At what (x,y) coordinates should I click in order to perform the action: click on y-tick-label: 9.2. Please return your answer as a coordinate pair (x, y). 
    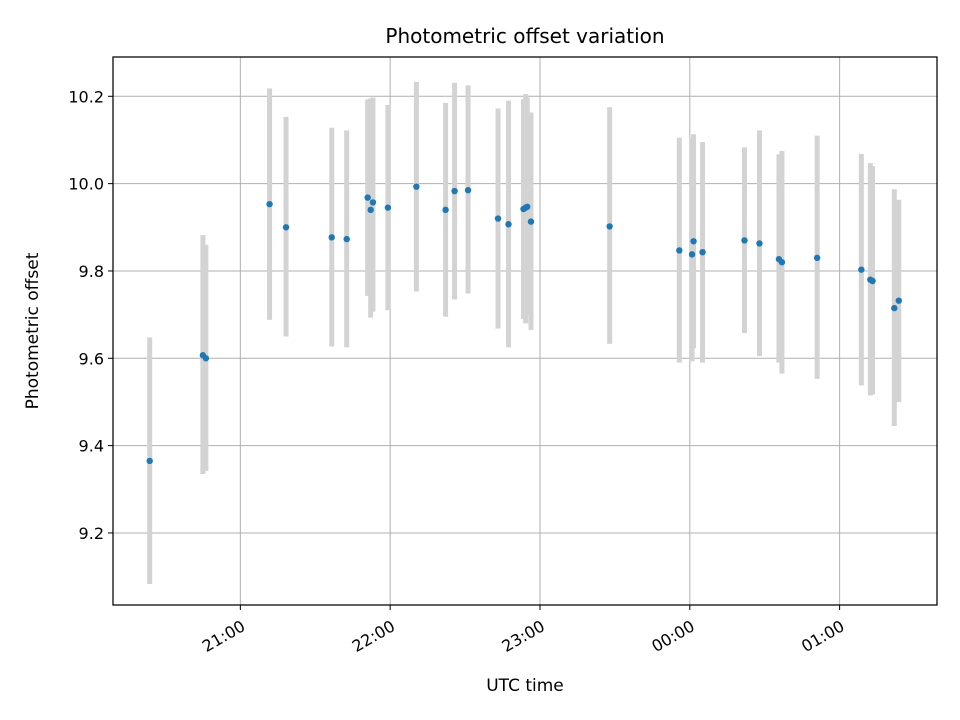
    Looking at the image, I should click on (91, 533).